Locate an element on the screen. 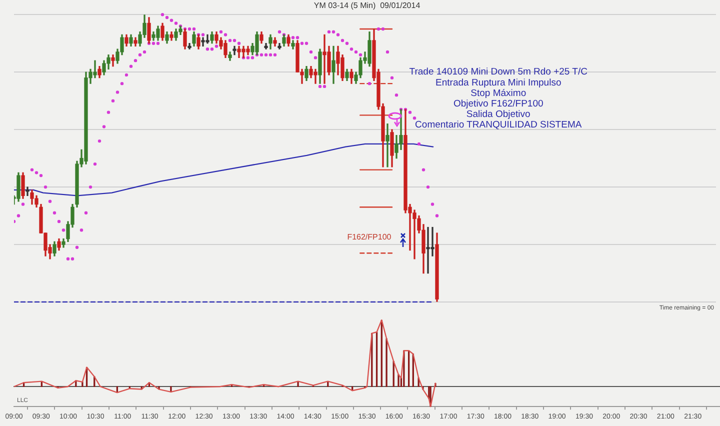  annotation: Salida Objetivo is located at coordinates (498, 114).